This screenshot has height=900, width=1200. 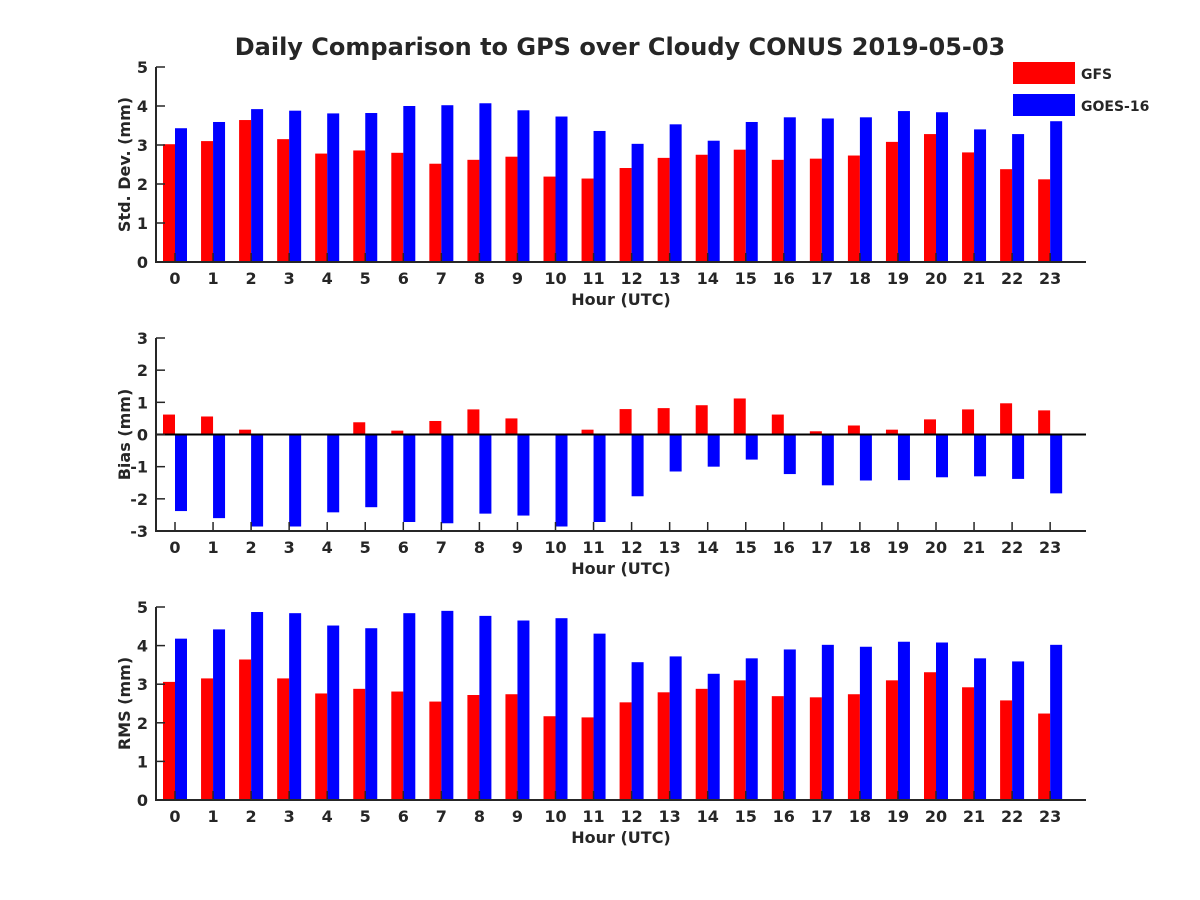 I want to click on x-tick-label: 17, so click(x=822, y=816).